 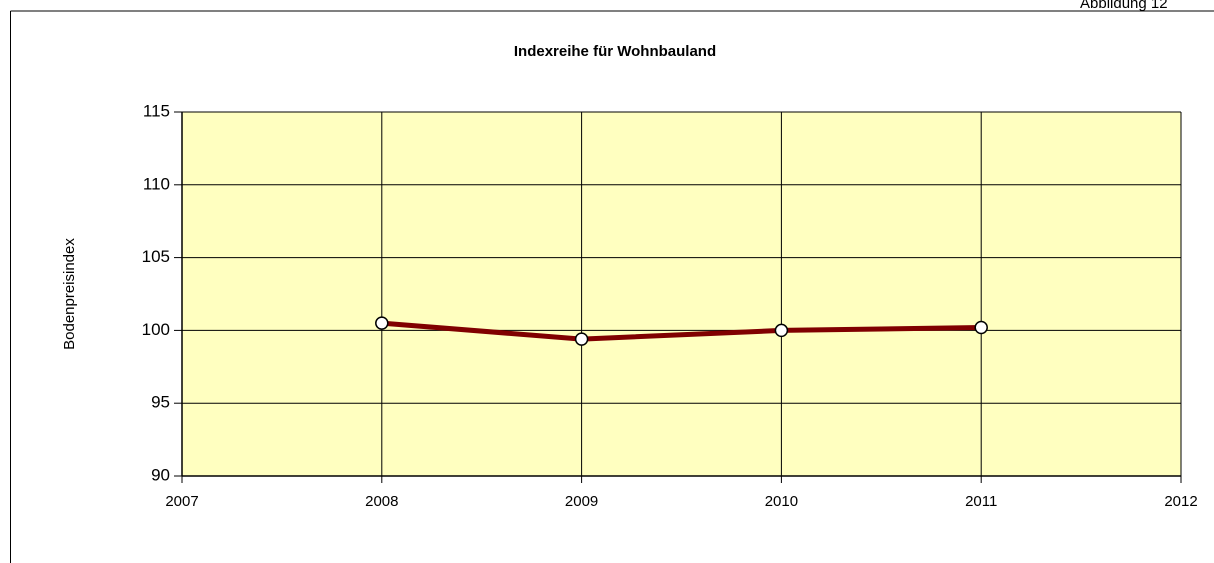 I want to click on chart-title: Indexreihe für Wohnbauland, so click(x=615, y=51).